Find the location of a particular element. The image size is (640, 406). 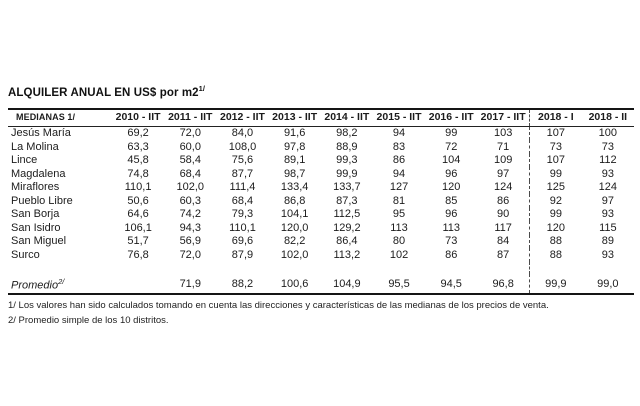

value-cell: 87 is located at coordinates (503, 254).